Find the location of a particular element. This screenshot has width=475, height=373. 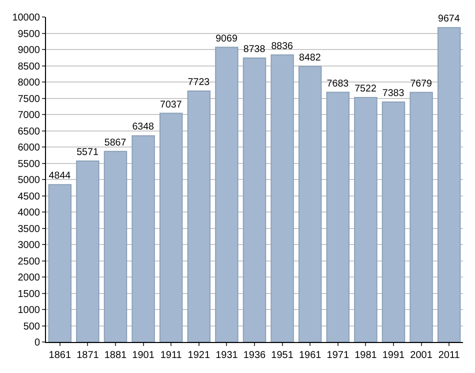

y-tick-label: 4500 is located at coordinates (29, 196).